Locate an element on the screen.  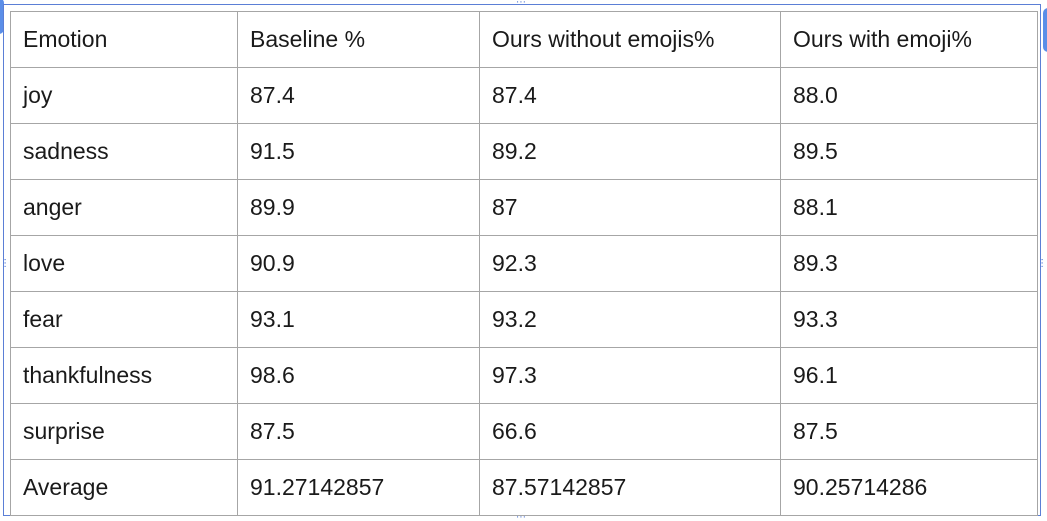
table-cell: 89.3 is located at coordinates (909, 263).